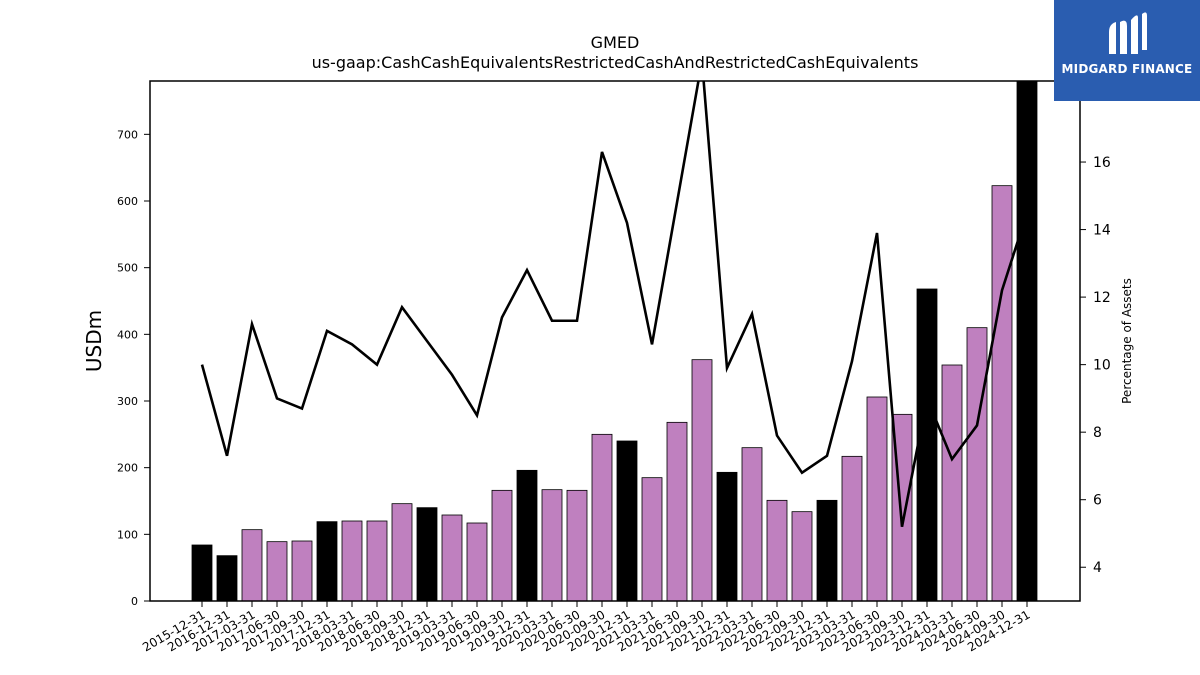 Image resolution: width=1200 pixels, height=675 pixels. Describe the element at coordinates (1102, 298) in the screenshot. I see `right-tick-label: 12` at that location.